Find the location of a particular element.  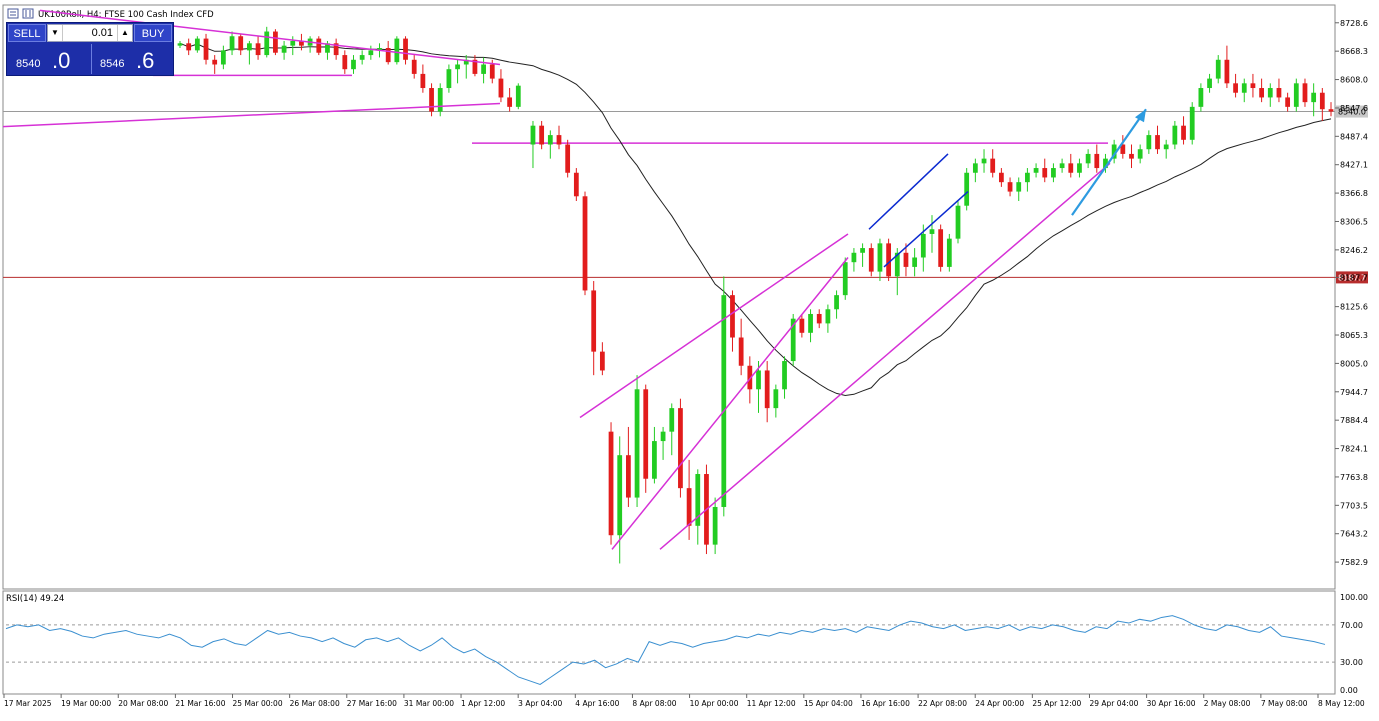

time-tick-label: 8 May 12:00 is located at coordinates (1341, 703).